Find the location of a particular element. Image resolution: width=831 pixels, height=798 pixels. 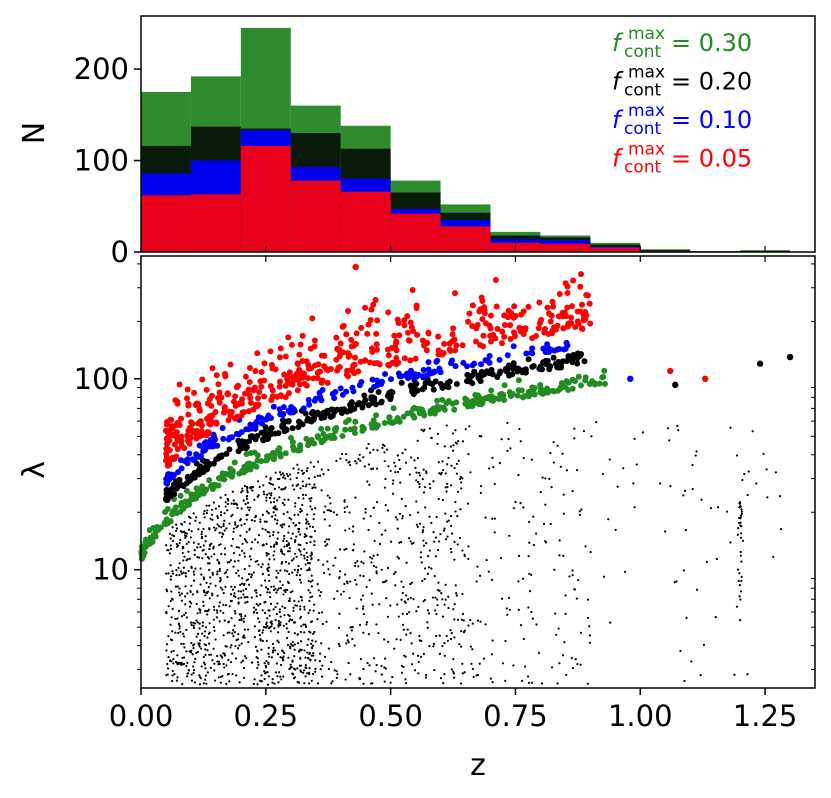

histogram-bar-0.05-bin-0 is located at coordinates (166, 223).